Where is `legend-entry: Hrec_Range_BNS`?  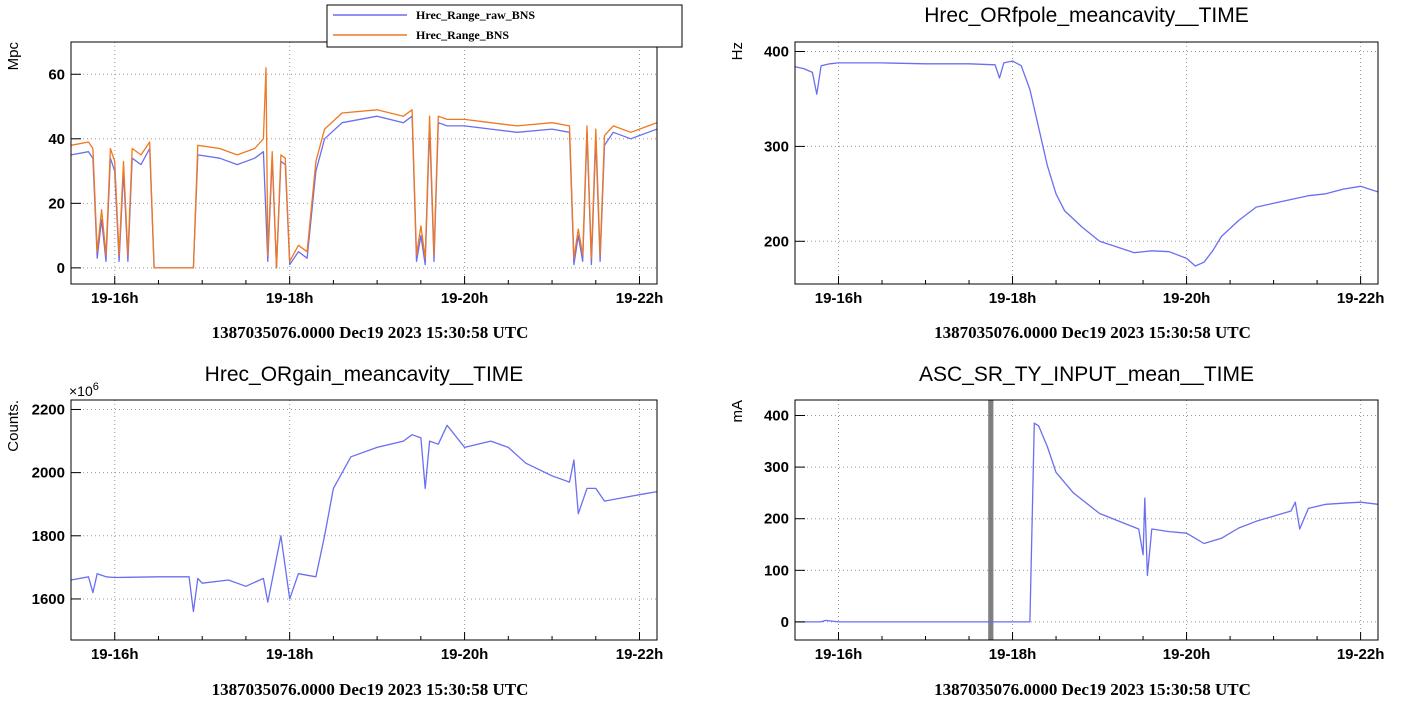 legend-entry: Hrec_Range_BNS is located at coordinates (462, 35).